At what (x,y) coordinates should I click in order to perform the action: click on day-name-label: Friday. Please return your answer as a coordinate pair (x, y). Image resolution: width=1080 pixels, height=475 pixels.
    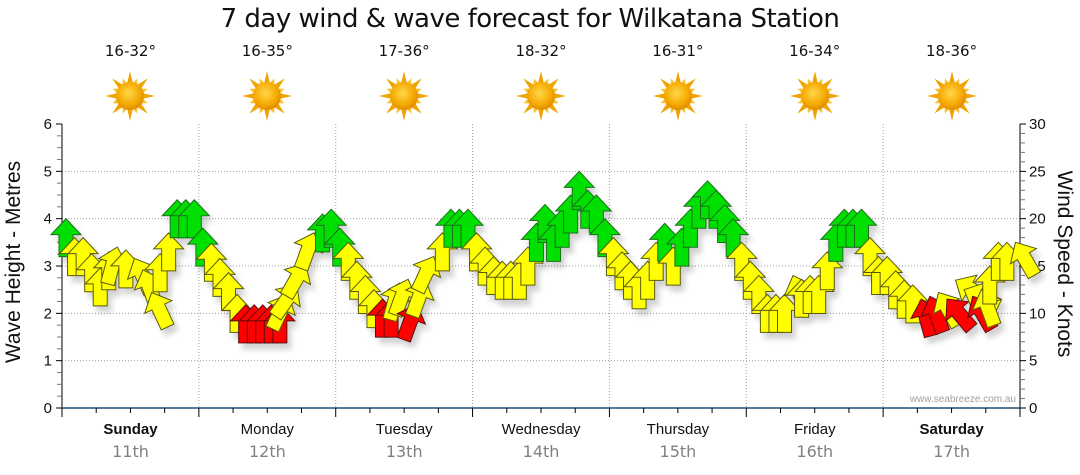
    Looking at the image, I should click on (814, 429).